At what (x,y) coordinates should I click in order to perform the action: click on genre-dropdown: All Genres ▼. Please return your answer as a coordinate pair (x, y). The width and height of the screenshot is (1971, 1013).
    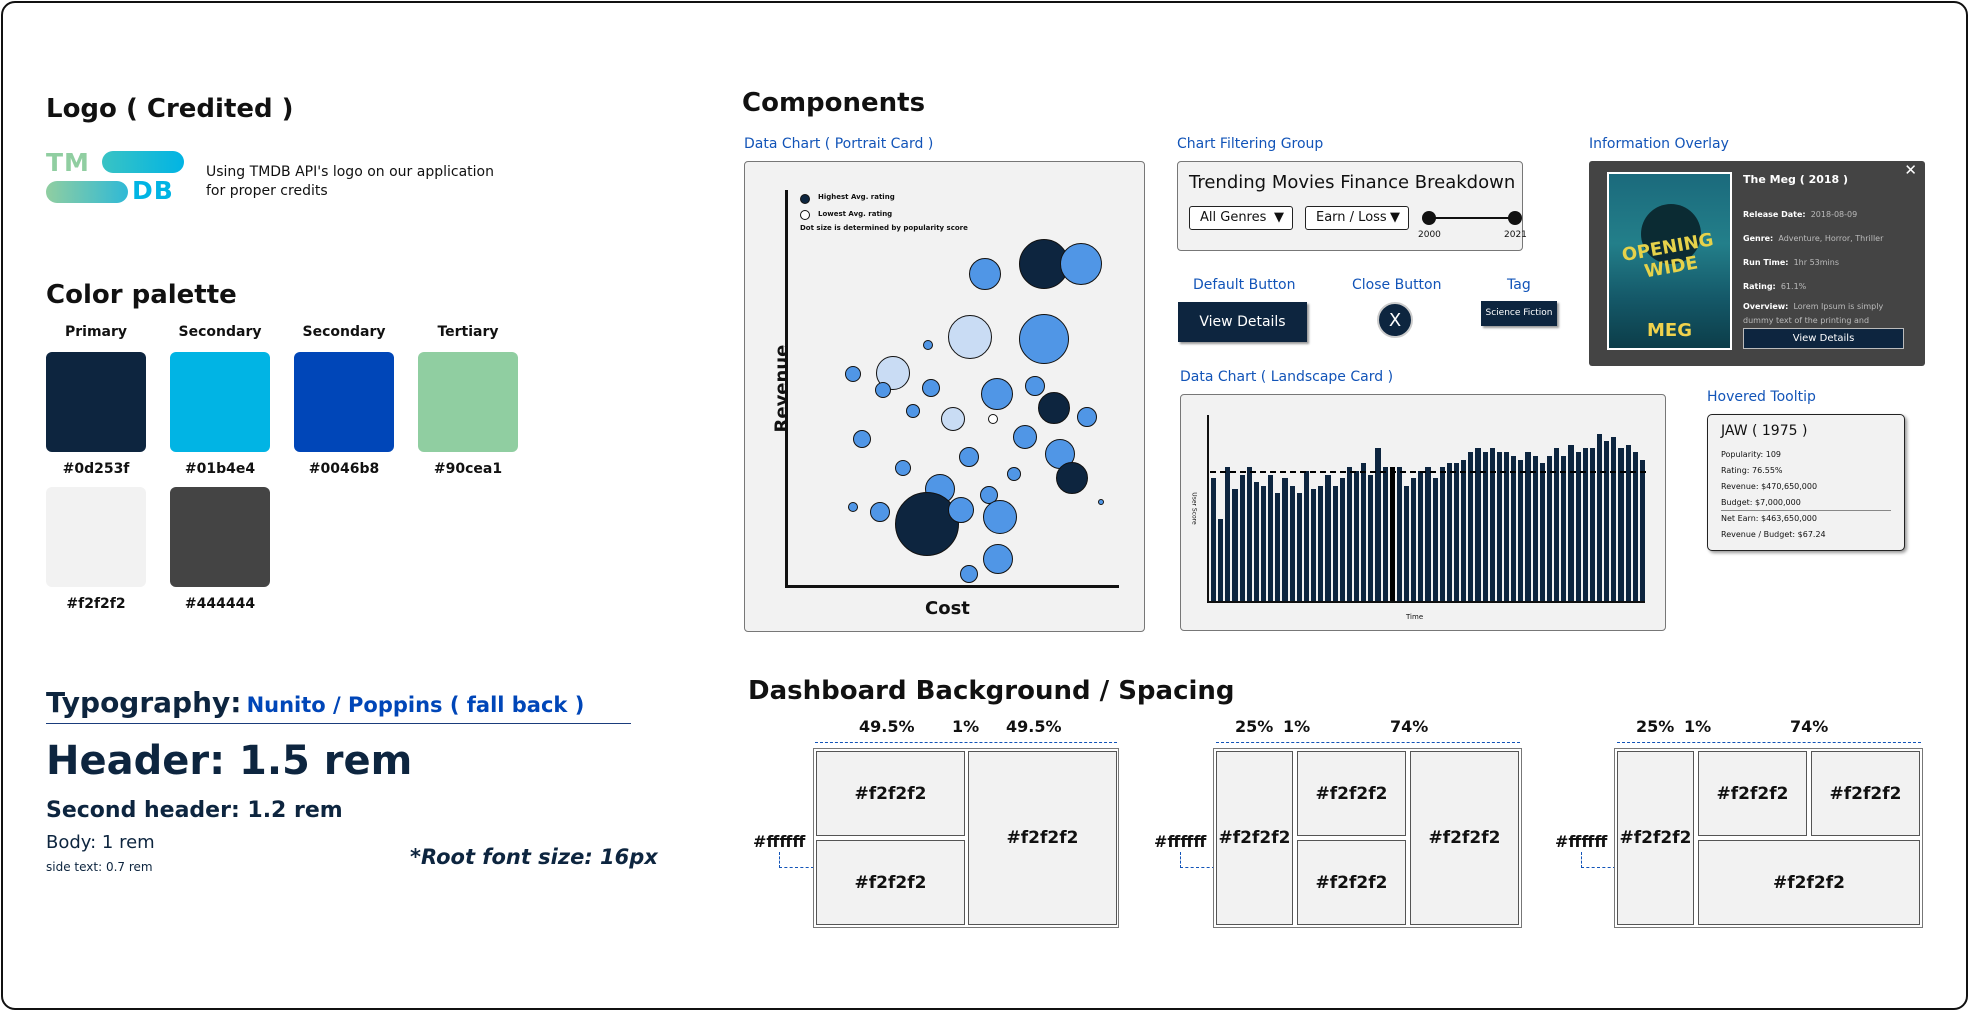
    Looking at the image, I should click on (1241, 218).